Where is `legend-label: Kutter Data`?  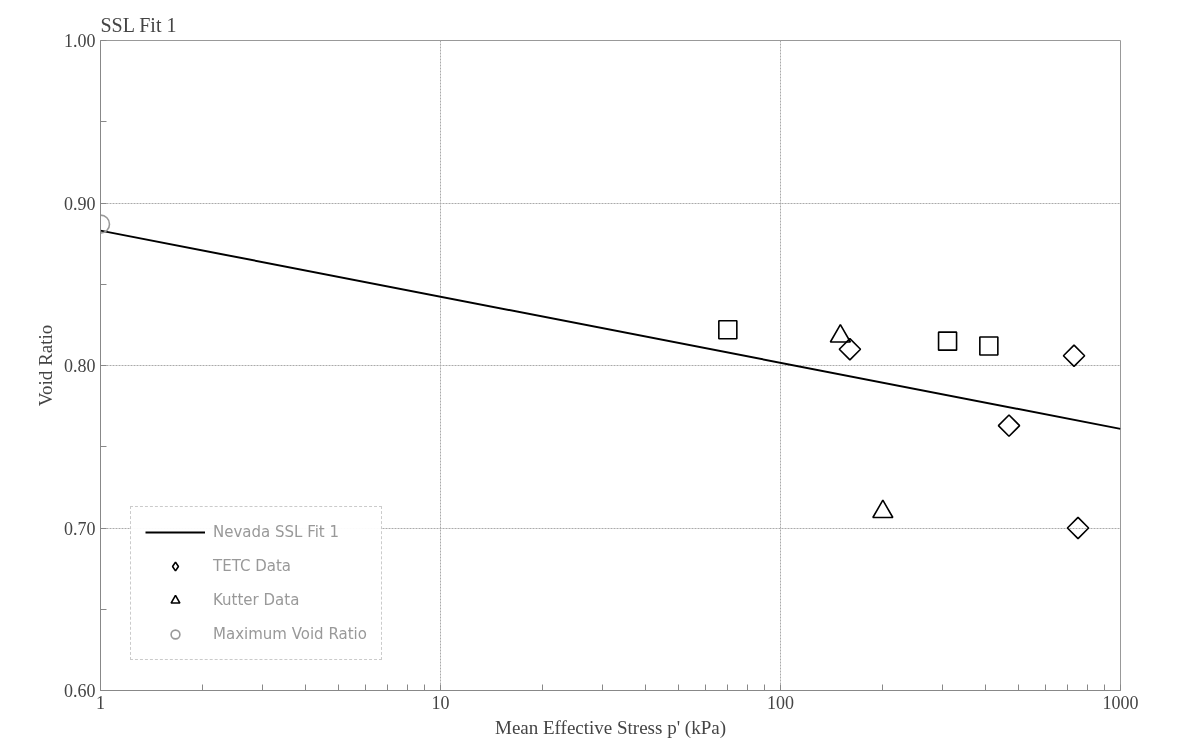 legend-label: Kutter Data is located at coordinates (256, 600).